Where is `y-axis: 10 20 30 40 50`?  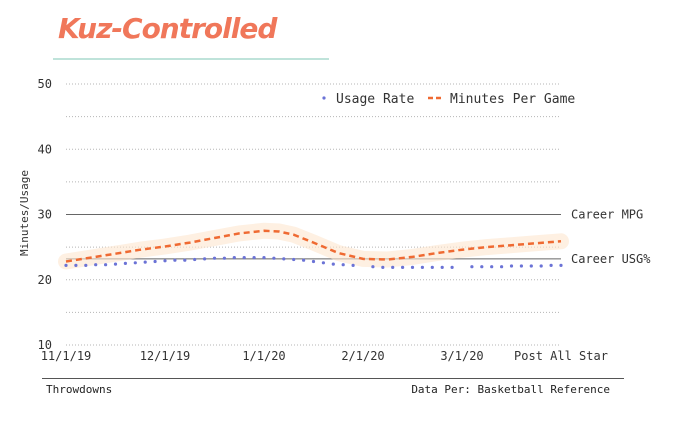 y-axis: 10 20 30 40 50 is located at coordinates (45, 214).